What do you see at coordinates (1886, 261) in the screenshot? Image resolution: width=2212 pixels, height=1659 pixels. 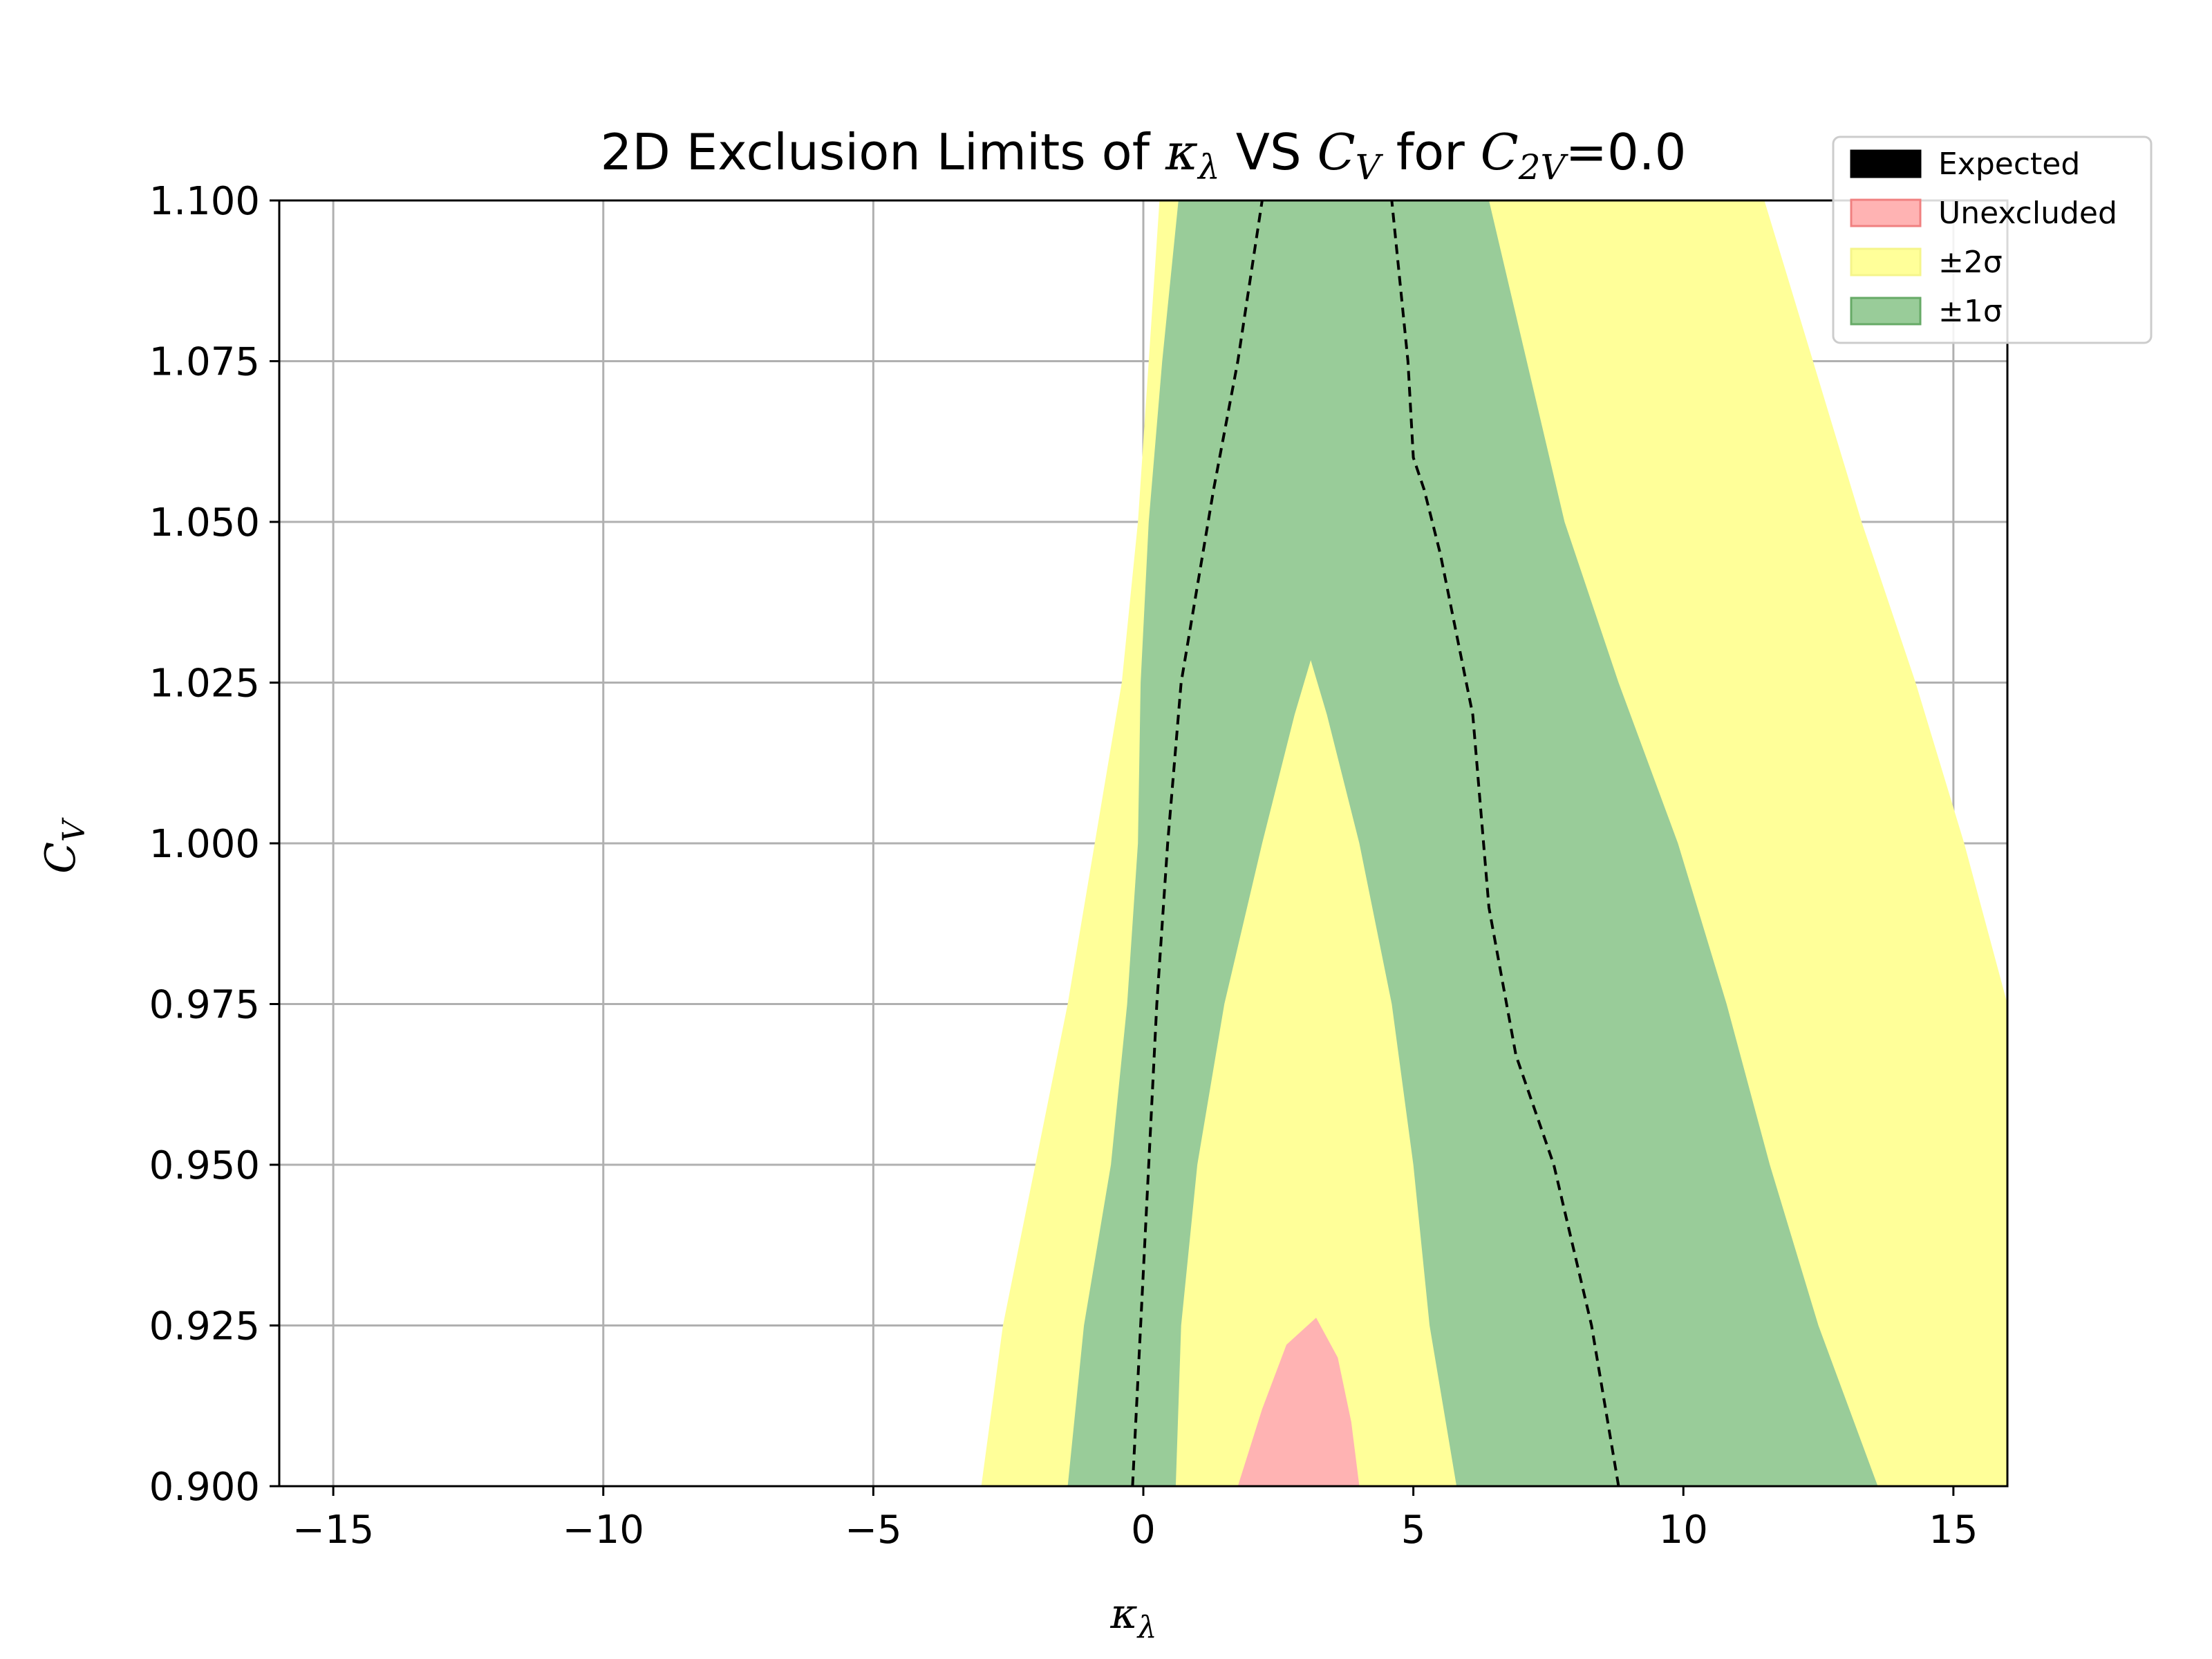 I see `legend-swatch-two-sigma` at bounding box center [1886, 261].